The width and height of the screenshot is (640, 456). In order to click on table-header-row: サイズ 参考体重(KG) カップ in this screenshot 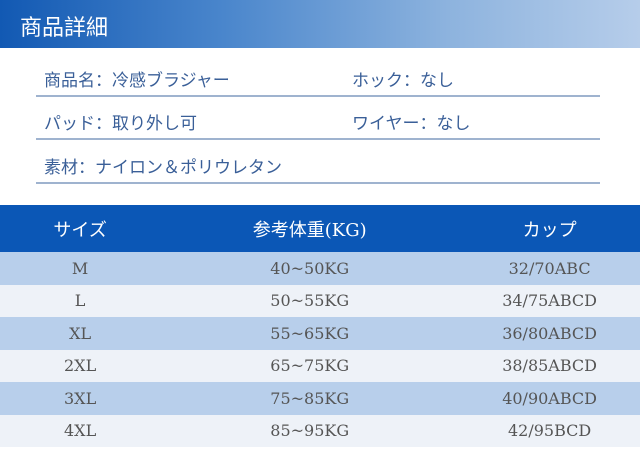, I will do `click(320, 228)`.